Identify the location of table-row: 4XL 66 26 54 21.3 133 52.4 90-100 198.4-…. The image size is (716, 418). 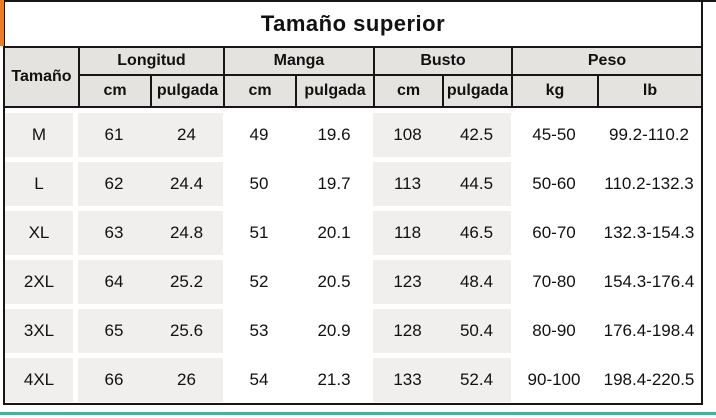
(353, 380).